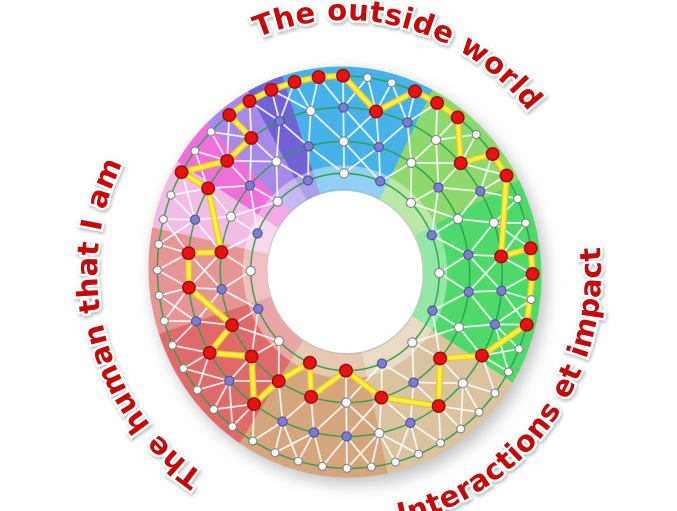 The width and height of the screenshot is (677, 511). I want to click on ring-line, so click(345, 272).